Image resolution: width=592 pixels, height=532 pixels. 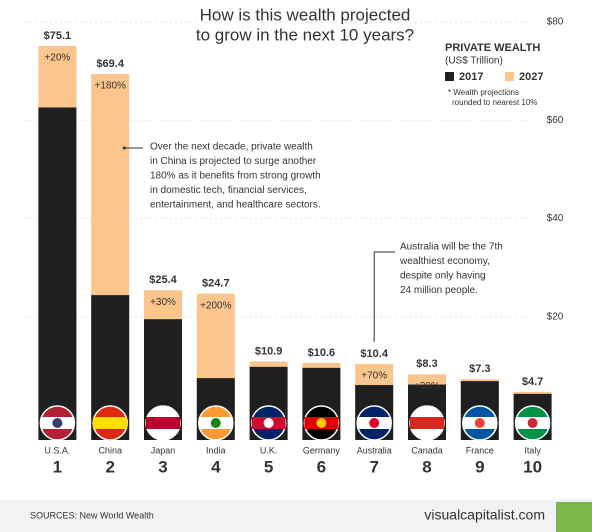 What do you see at coordinates (474, 61) in the screenshot?
I see `legend-subtitle: (US$ Trillion)` at bounding box center [474, 61].